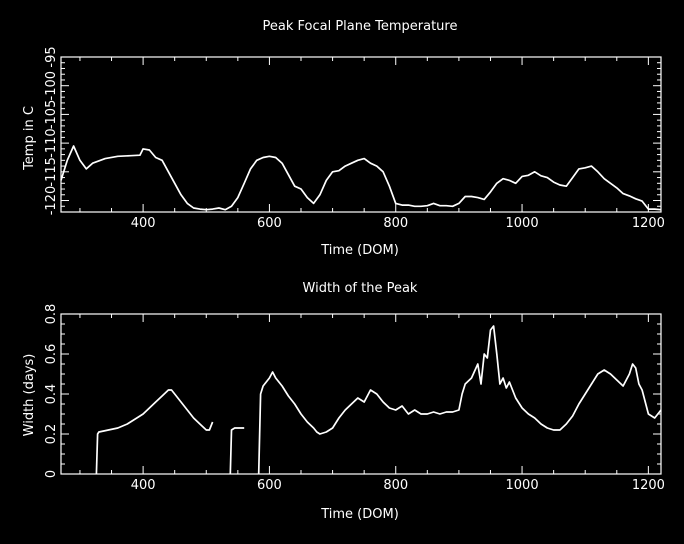 This screenshot has height=544, width=684. What do you see at coordinates (29, 138) in the screenshot?
I see `top-chart-ylabel: Temp in C` at bounding box center [29, 138].